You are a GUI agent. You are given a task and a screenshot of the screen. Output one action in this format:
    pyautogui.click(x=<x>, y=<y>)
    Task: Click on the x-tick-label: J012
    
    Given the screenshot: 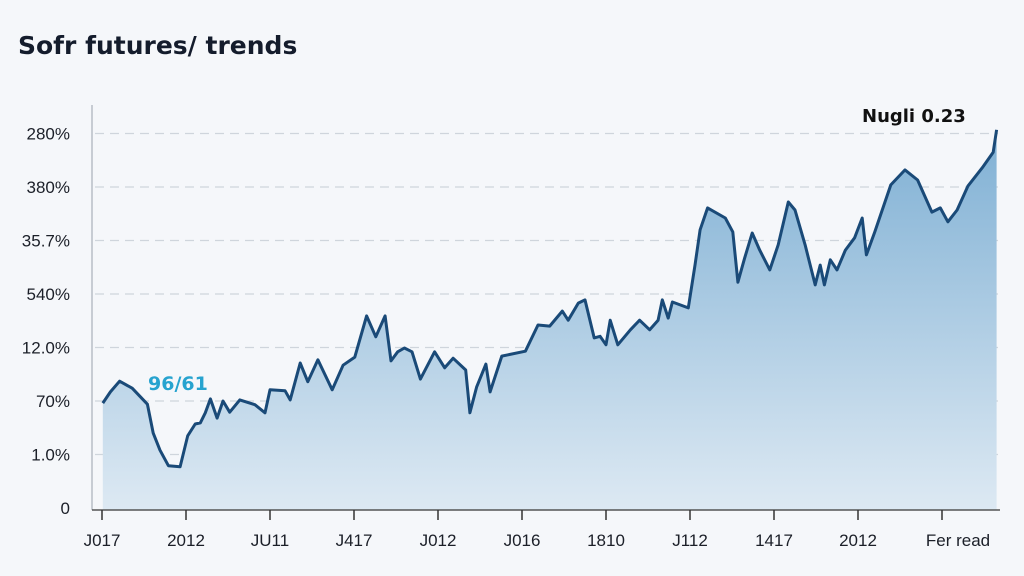 What is the action you would take?
    pyautogui.click(x=438, y=540)
    